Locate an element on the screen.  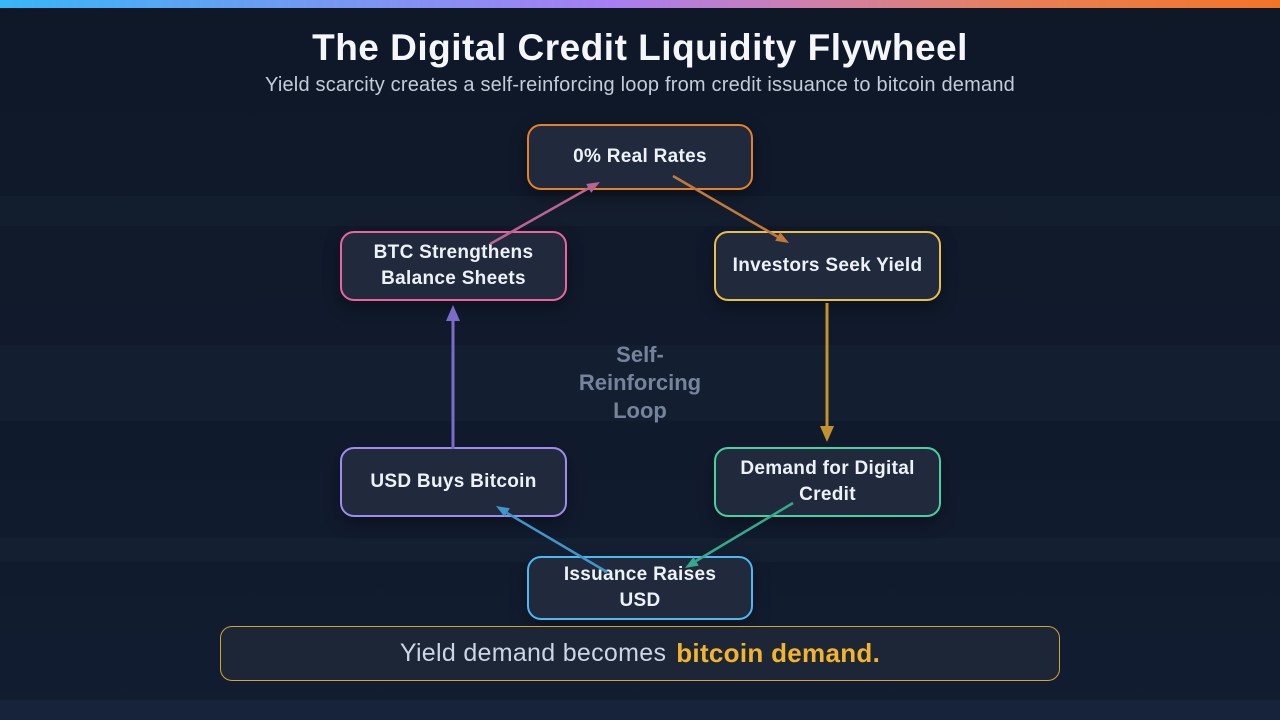
top-gradient-bar is located at coordinates (640, 4).